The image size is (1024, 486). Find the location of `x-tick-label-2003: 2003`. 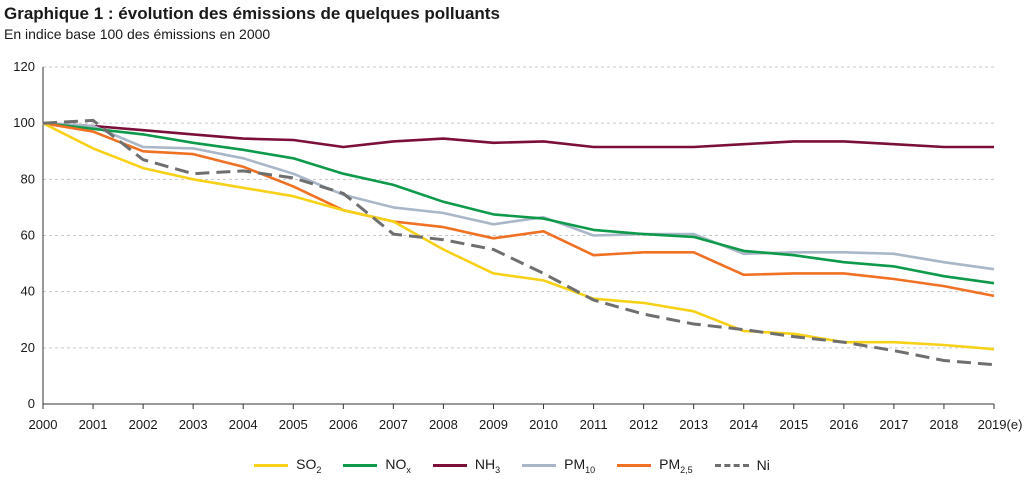

x-tick-label-2003: 2003 is located at coordinates (193, 424).